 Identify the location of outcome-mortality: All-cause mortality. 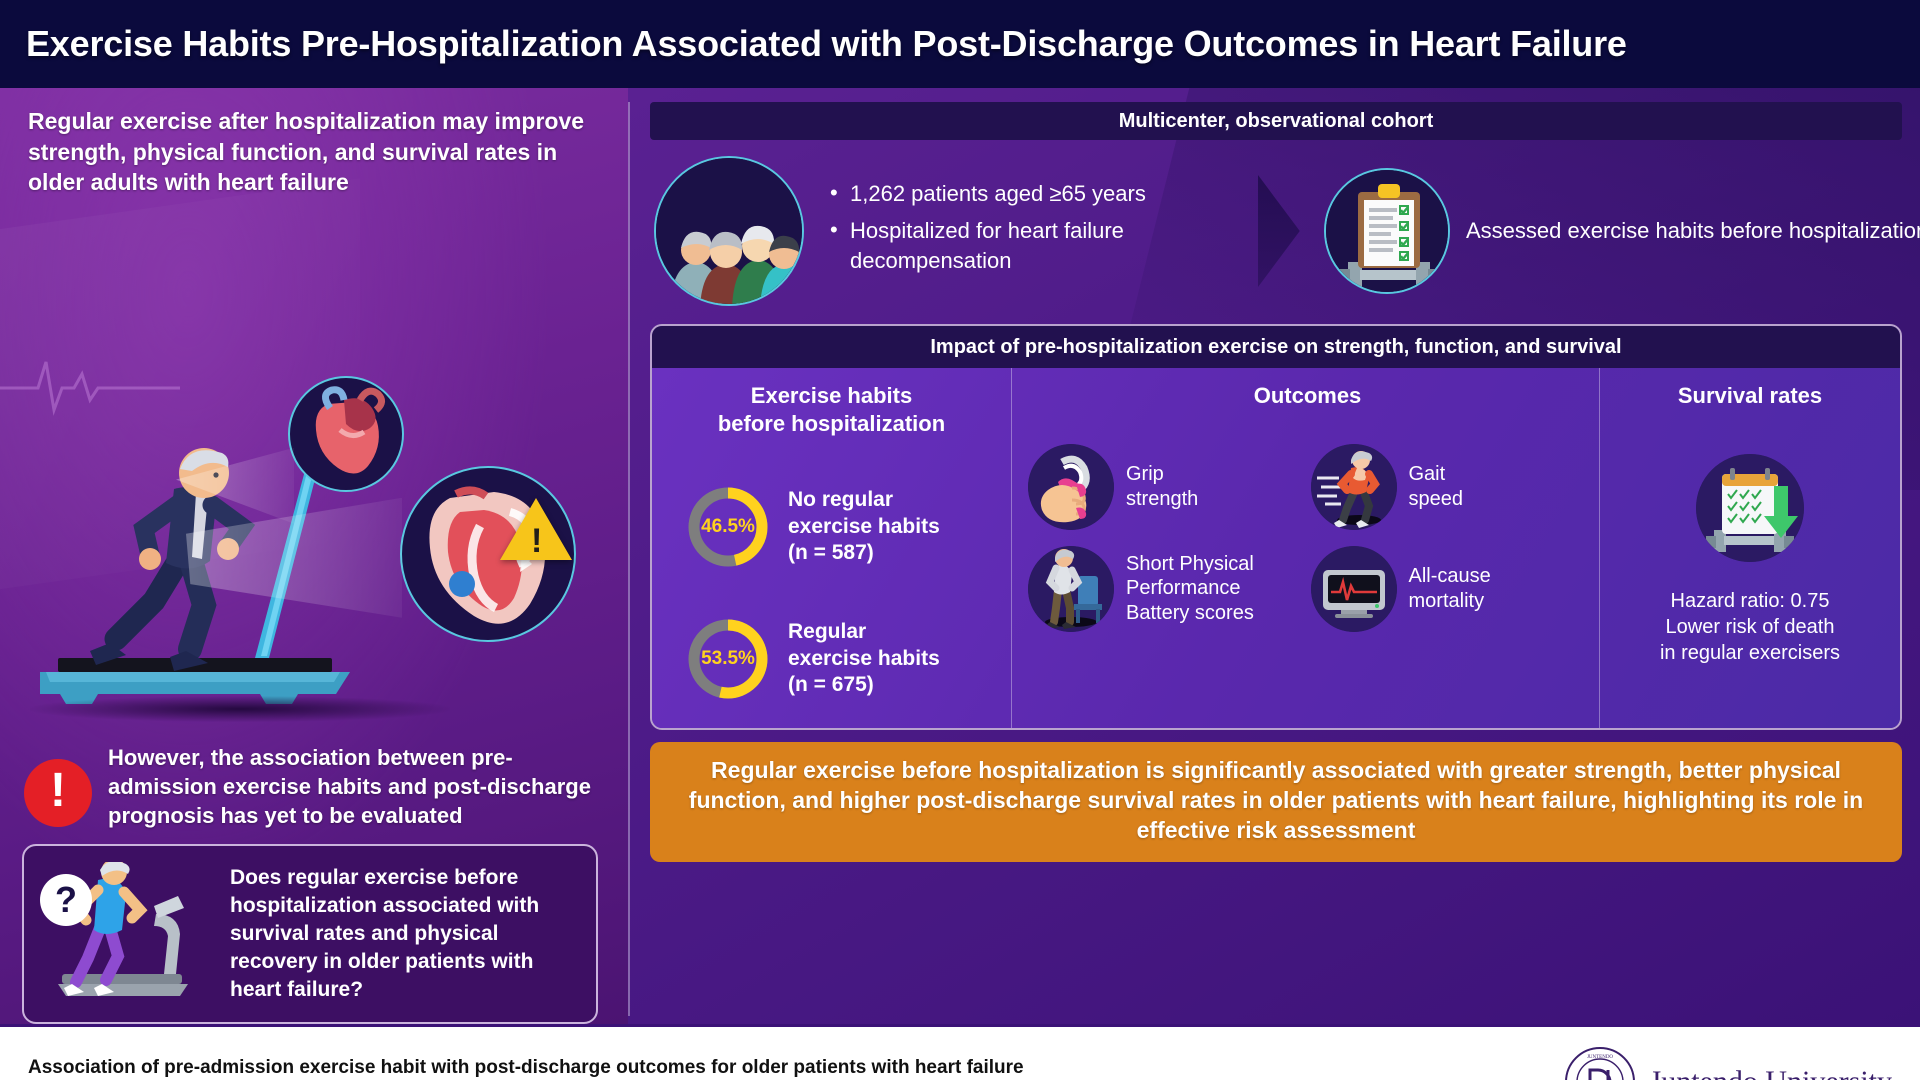
(1449, 588).